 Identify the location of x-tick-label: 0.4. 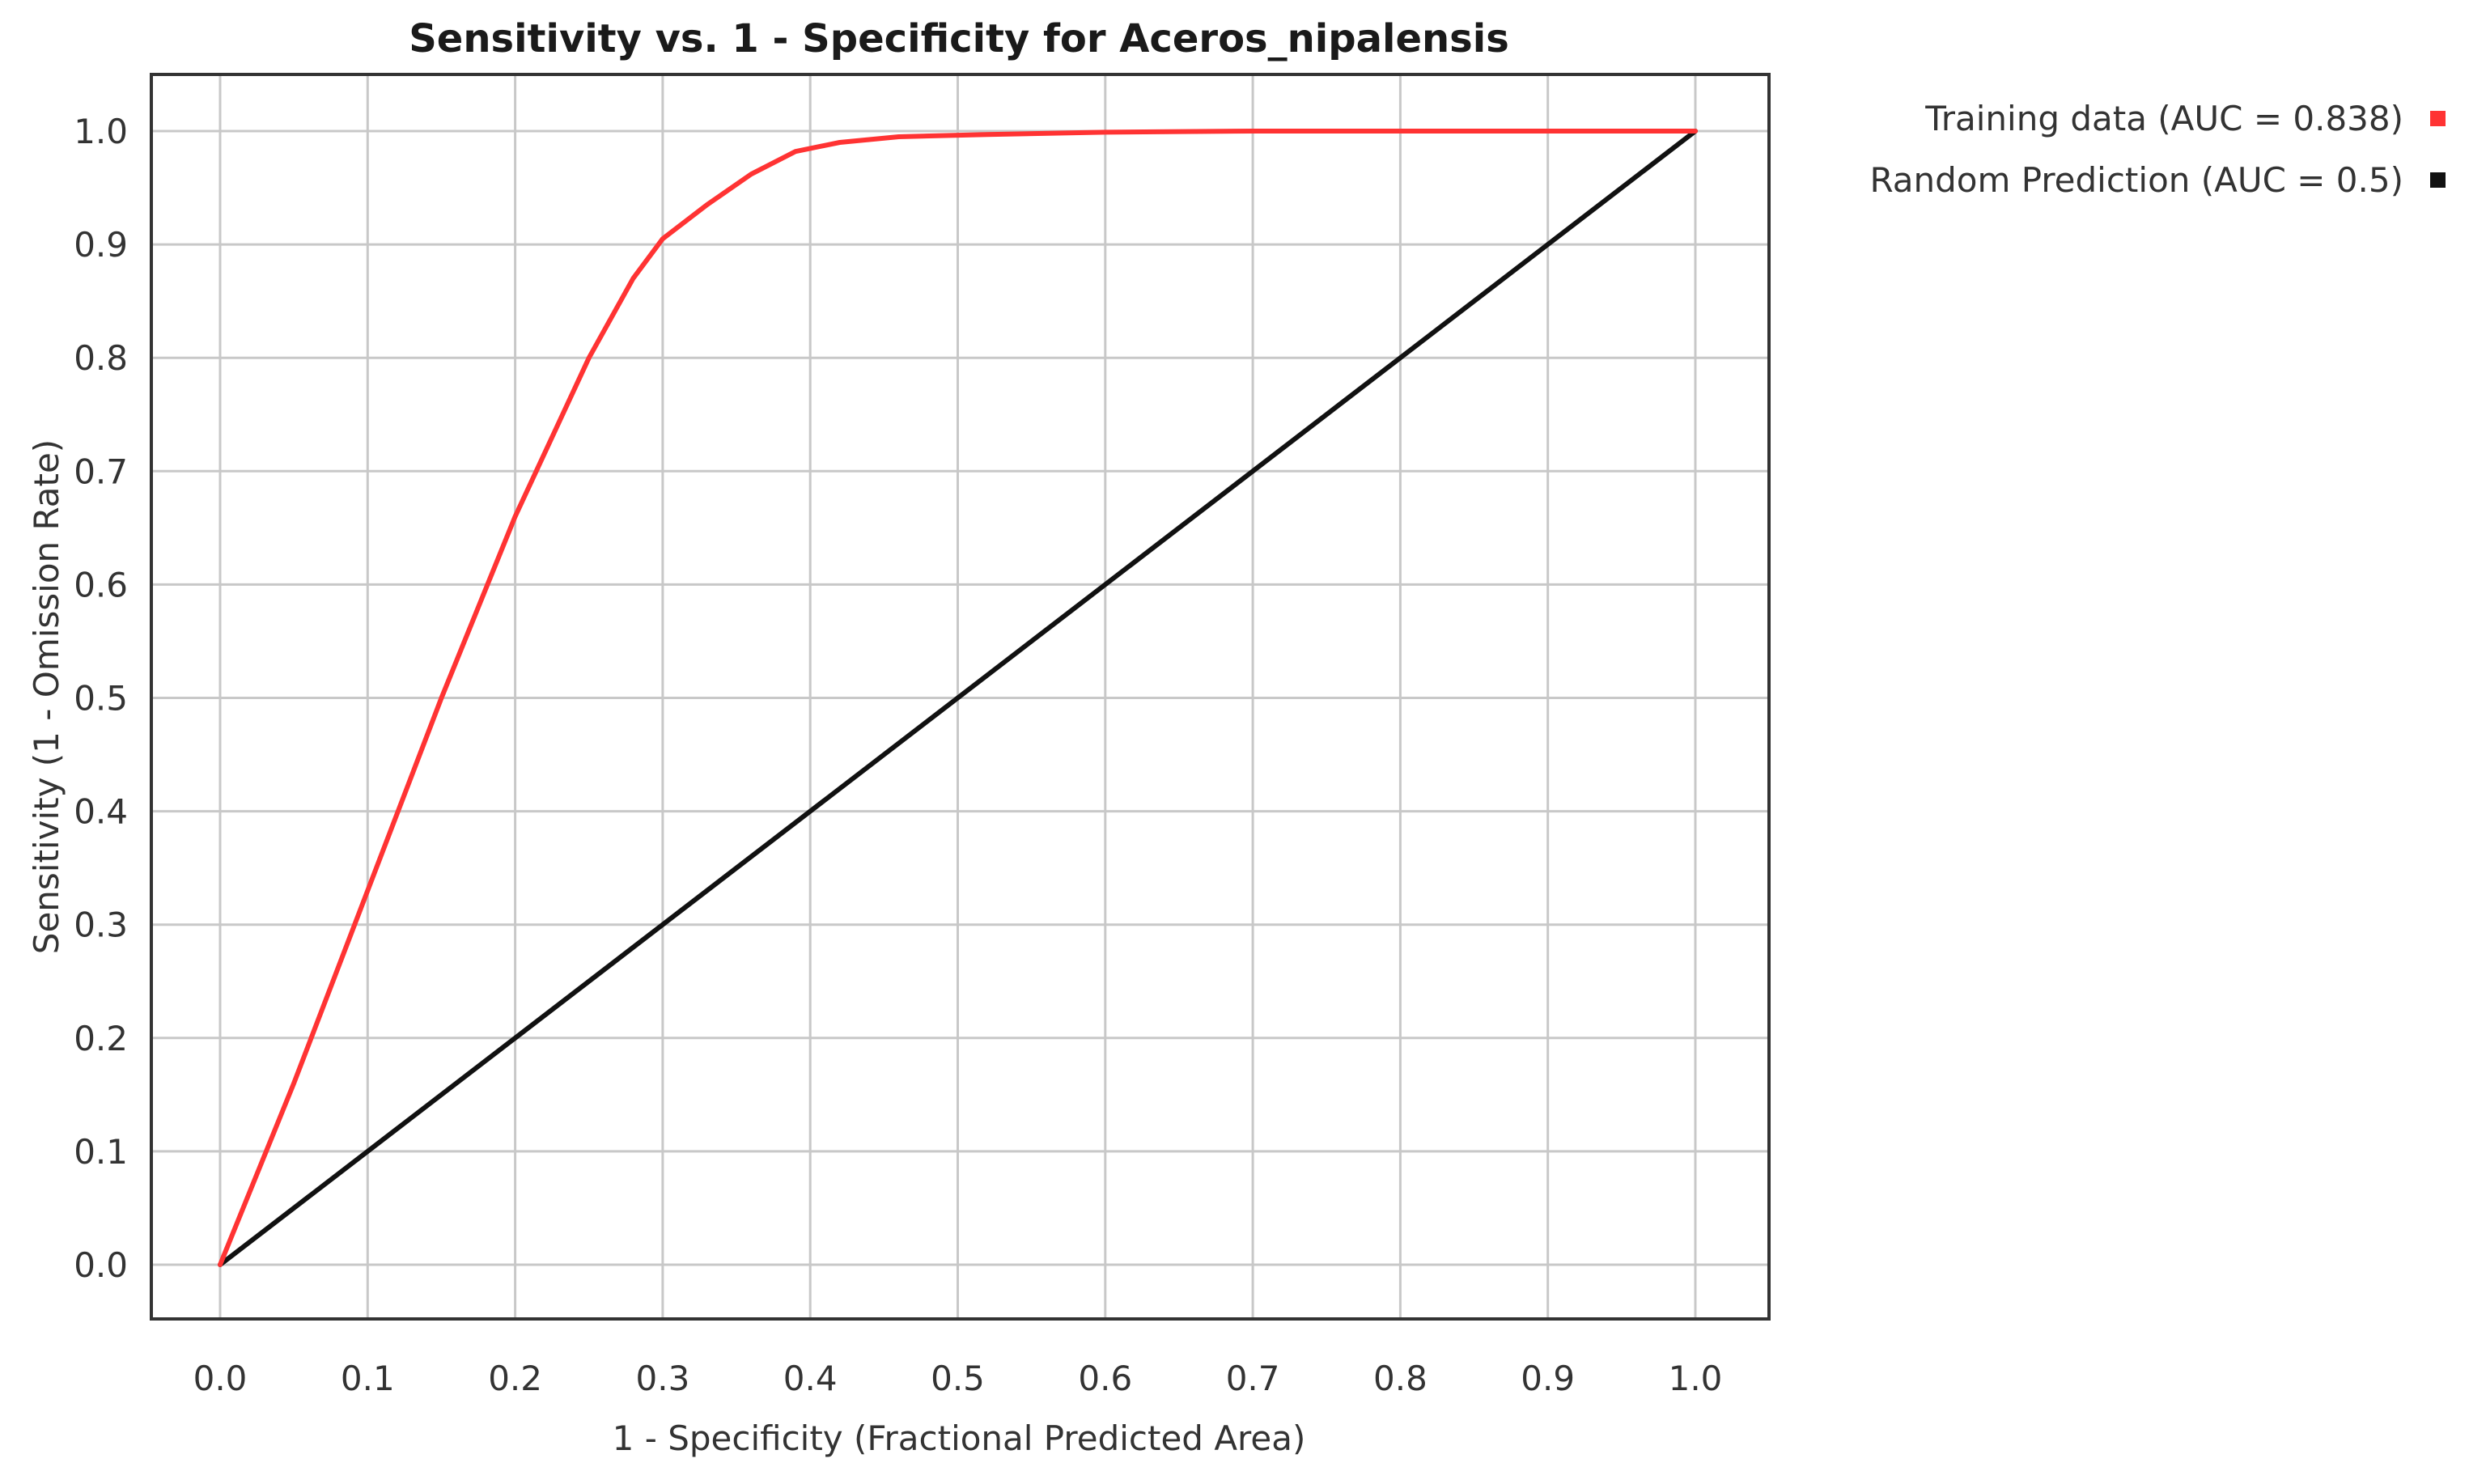
(810, 1378).